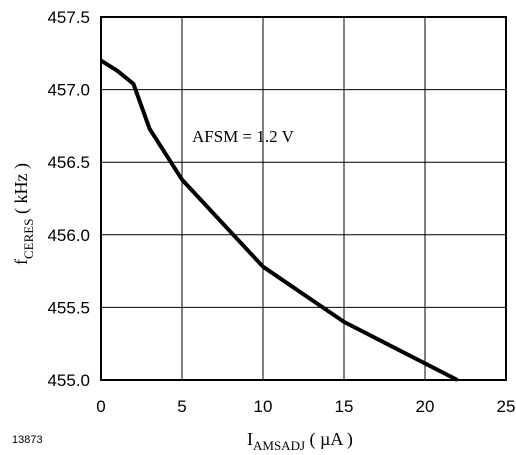 The width and height of the screenshot is (516, 455). Describe the element at coordinates (506, 406) in the screenshot. I see `x-tick-label: 25` at that location.